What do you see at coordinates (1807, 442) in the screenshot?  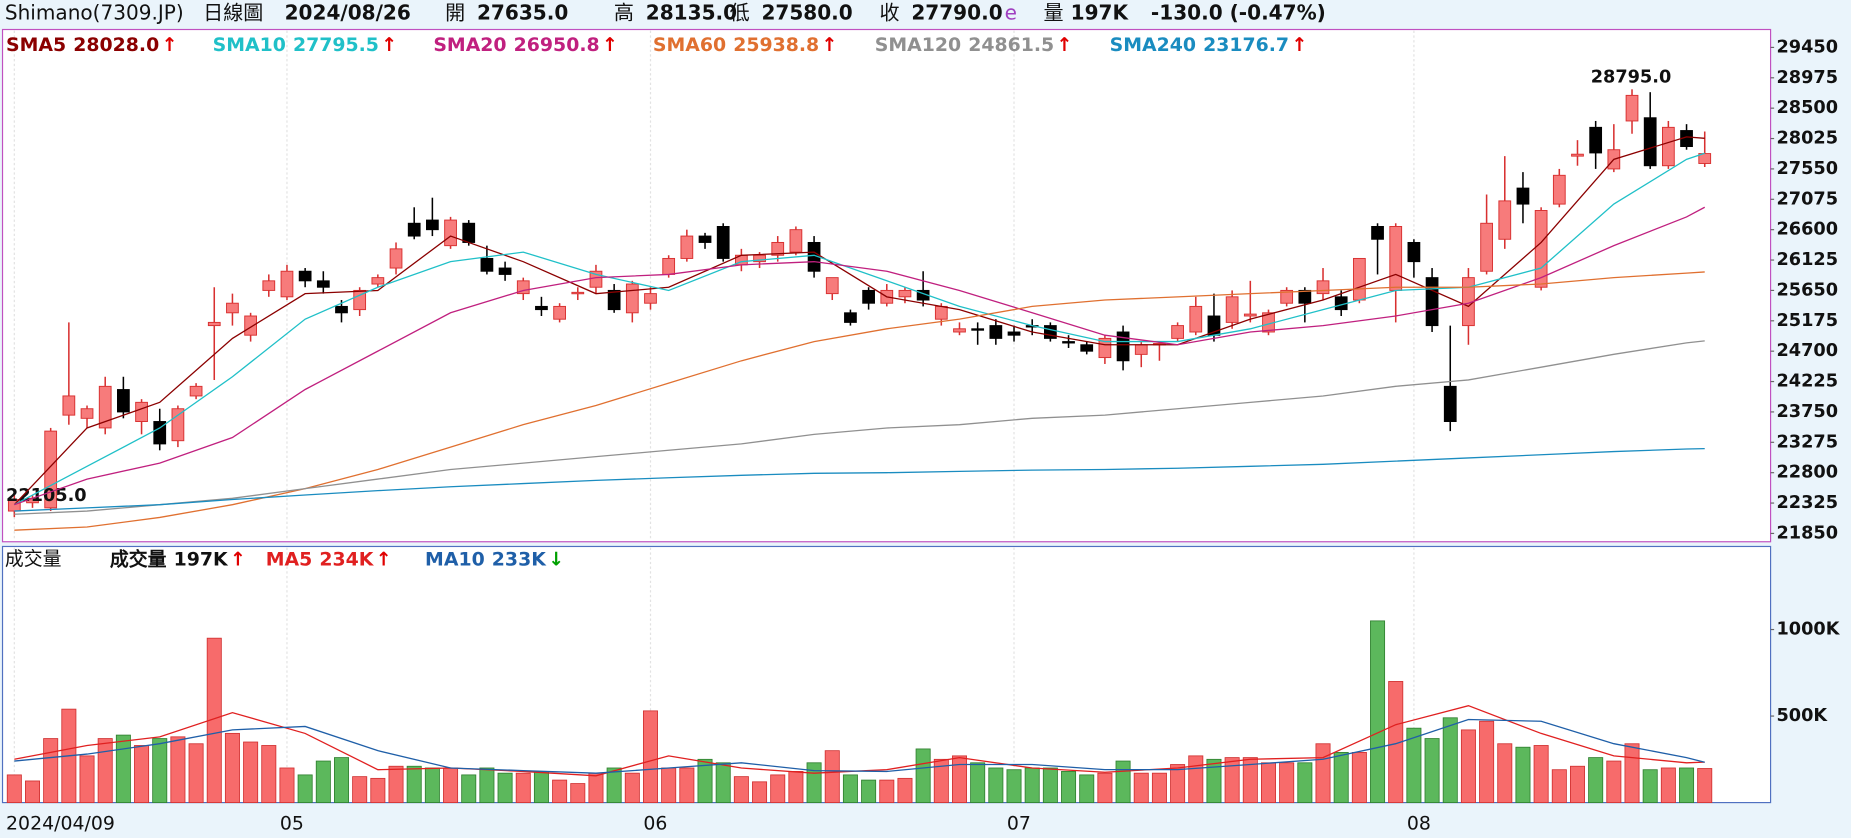 I see `y-tick-label: 23275` at bounding box center [1807, 442].